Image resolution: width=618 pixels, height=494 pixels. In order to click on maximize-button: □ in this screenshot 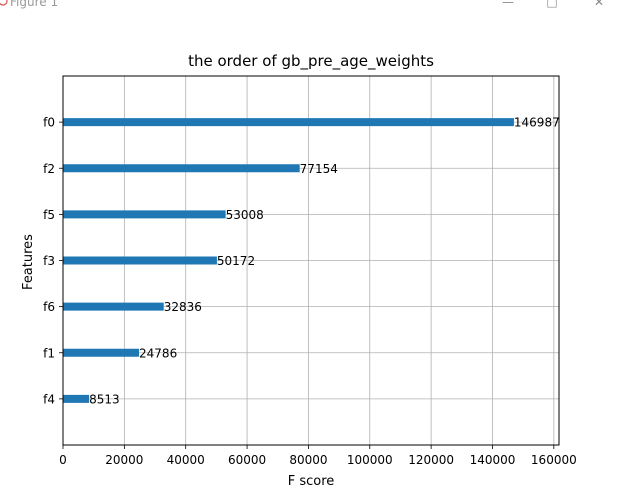, I will do `click(552, 5)`.